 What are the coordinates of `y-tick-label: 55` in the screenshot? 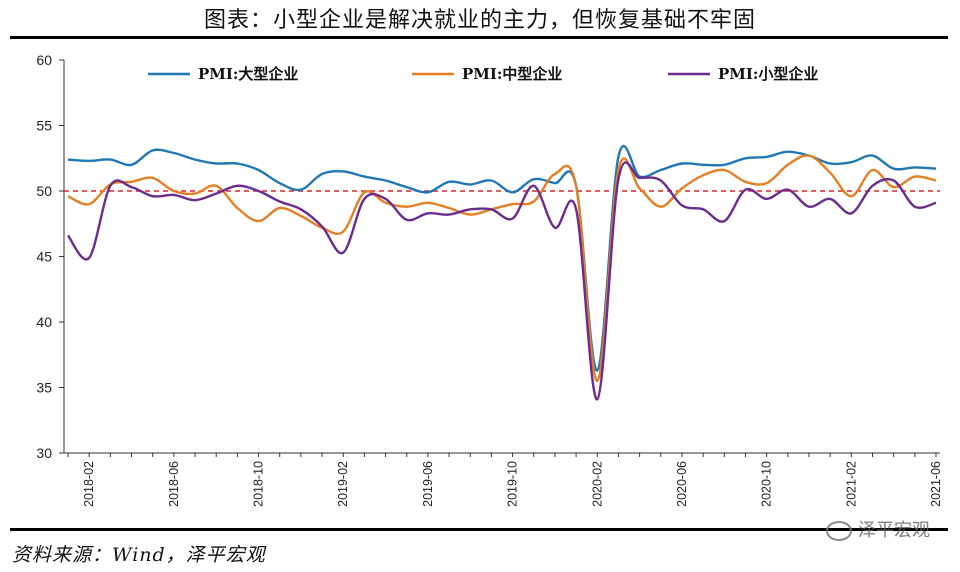 It's located at (44, 126).